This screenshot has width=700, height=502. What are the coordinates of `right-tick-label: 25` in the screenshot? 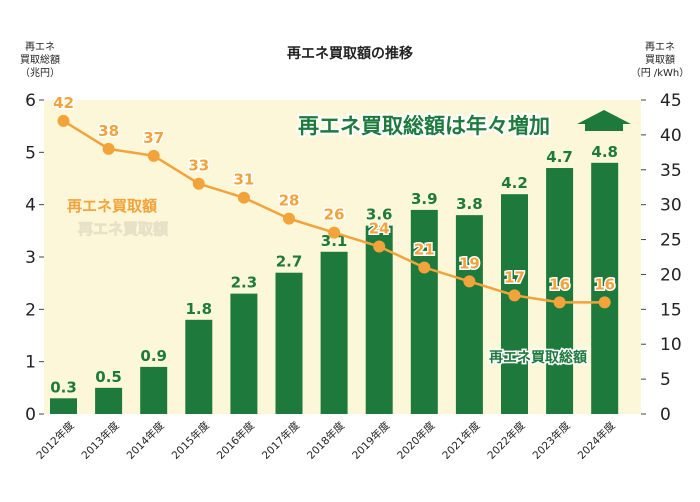 It's located at (671, 241).